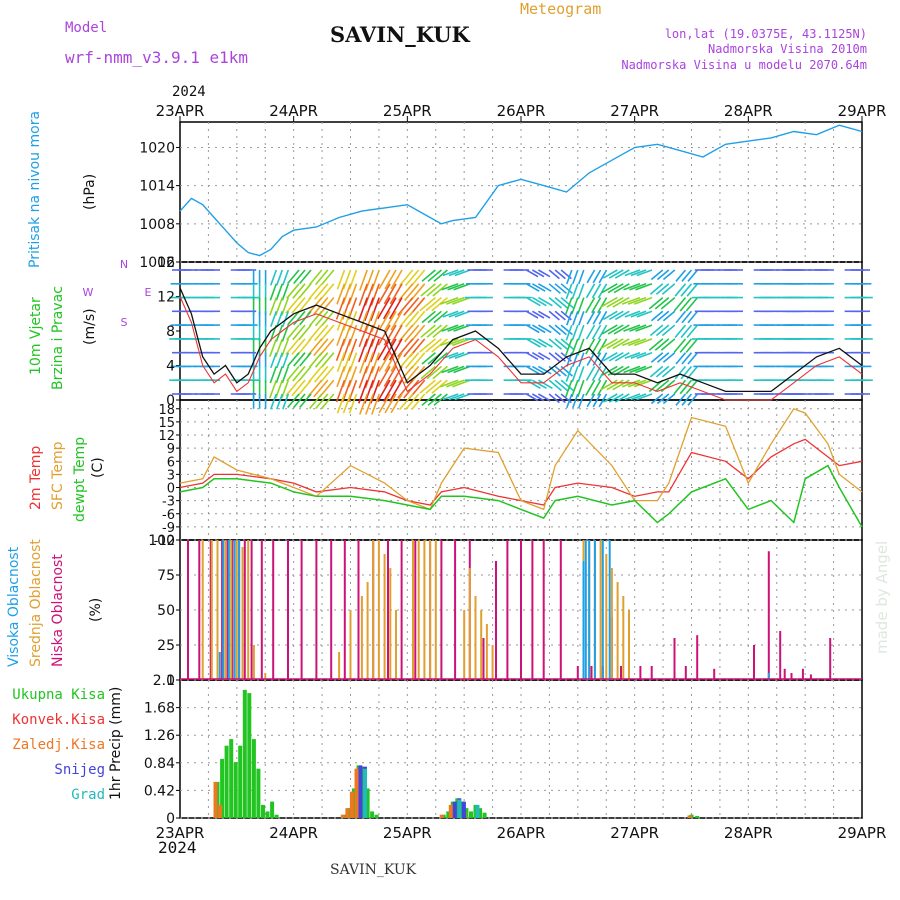  I want to click on model-altitude-info: Nadmorska Visina u modelu 2070.64m, so click(744, 65).